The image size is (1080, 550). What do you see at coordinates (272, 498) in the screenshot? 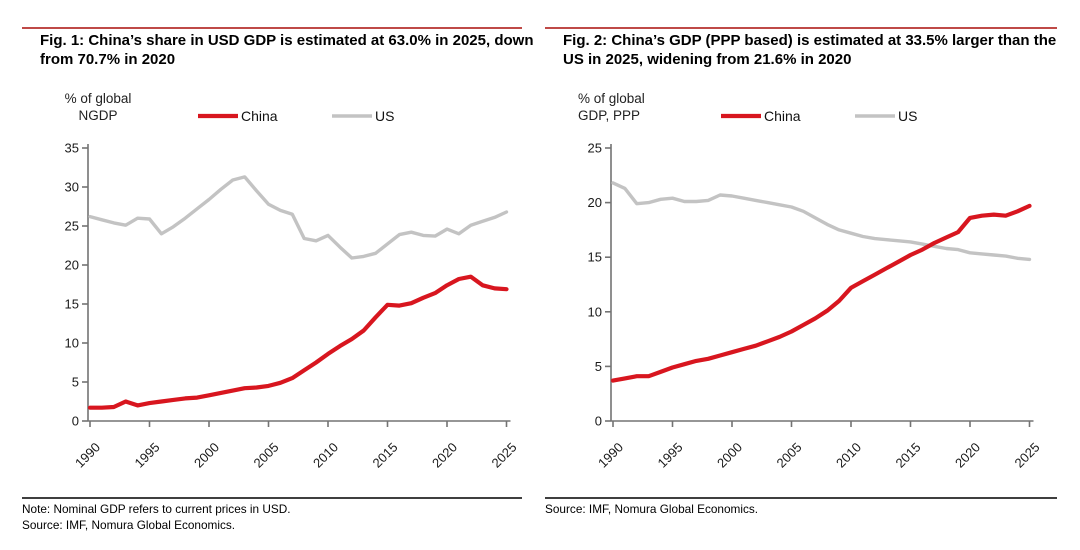
I see `figure-1-footer-rule` at bounding box center [272, 498].